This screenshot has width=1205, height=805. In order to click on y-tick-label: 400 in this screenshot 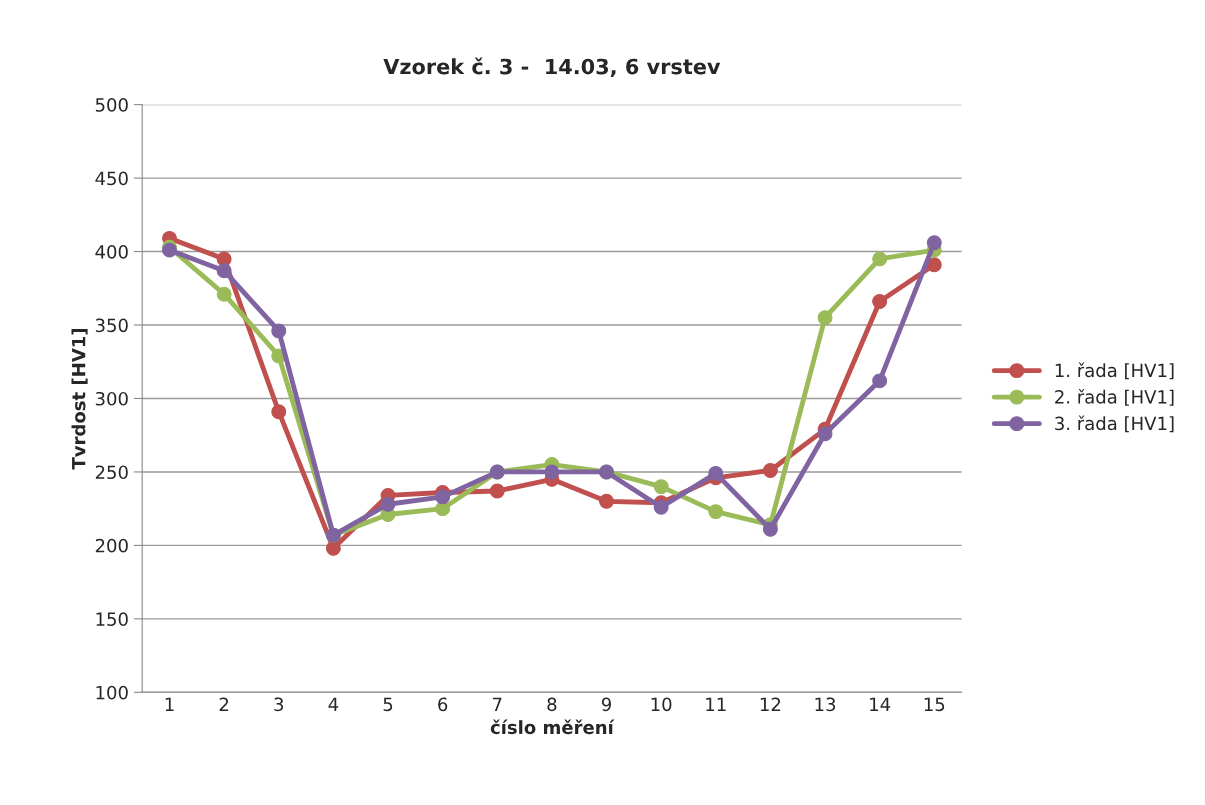, I will do `click(111, 252)`.